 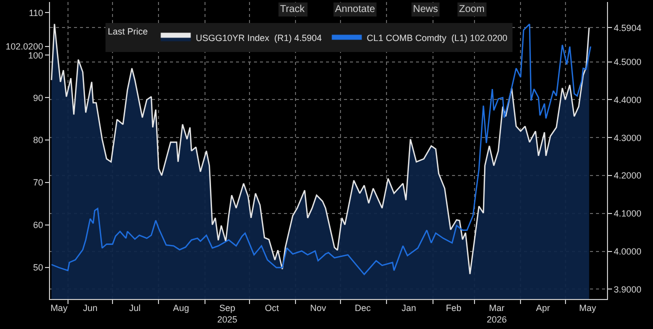 What do you see at coordinates (437, 37) in the screenshot?
I see `legend-label: CL1 COMB Comdty (L1) 102.0200` at bounding box center [437, 37].